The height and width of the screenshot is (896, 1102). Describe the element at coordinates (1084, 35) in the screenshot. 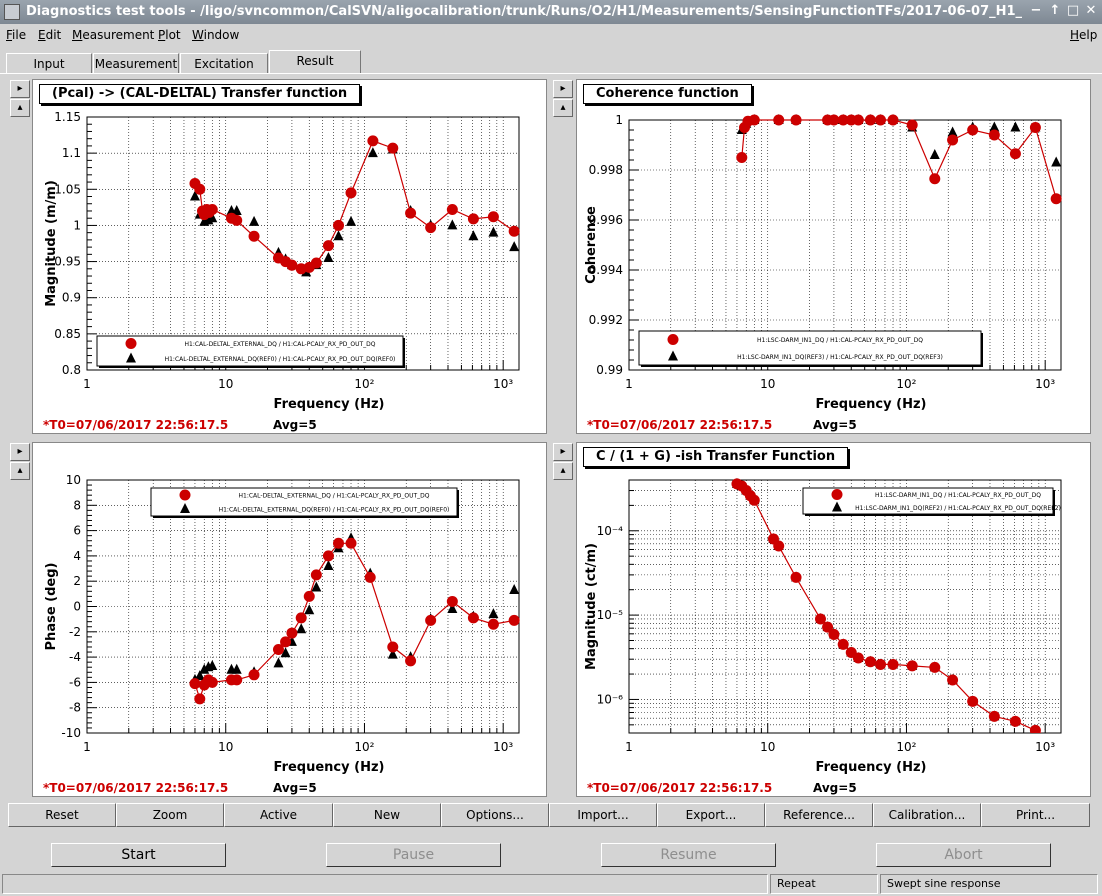

I see `menu-help: Help` at that location.